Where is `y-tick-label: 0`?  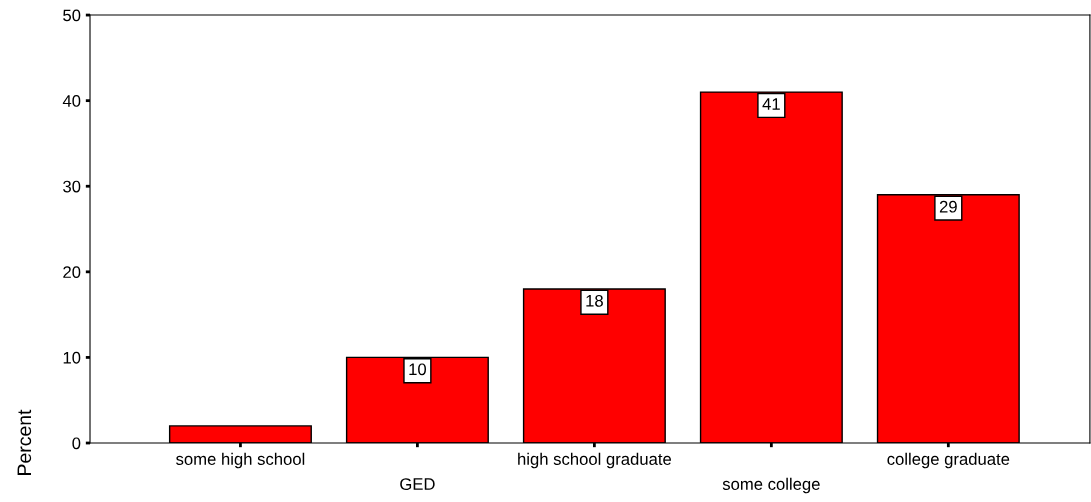
y-tick-label: 0 is located at coordinates (76, 443).